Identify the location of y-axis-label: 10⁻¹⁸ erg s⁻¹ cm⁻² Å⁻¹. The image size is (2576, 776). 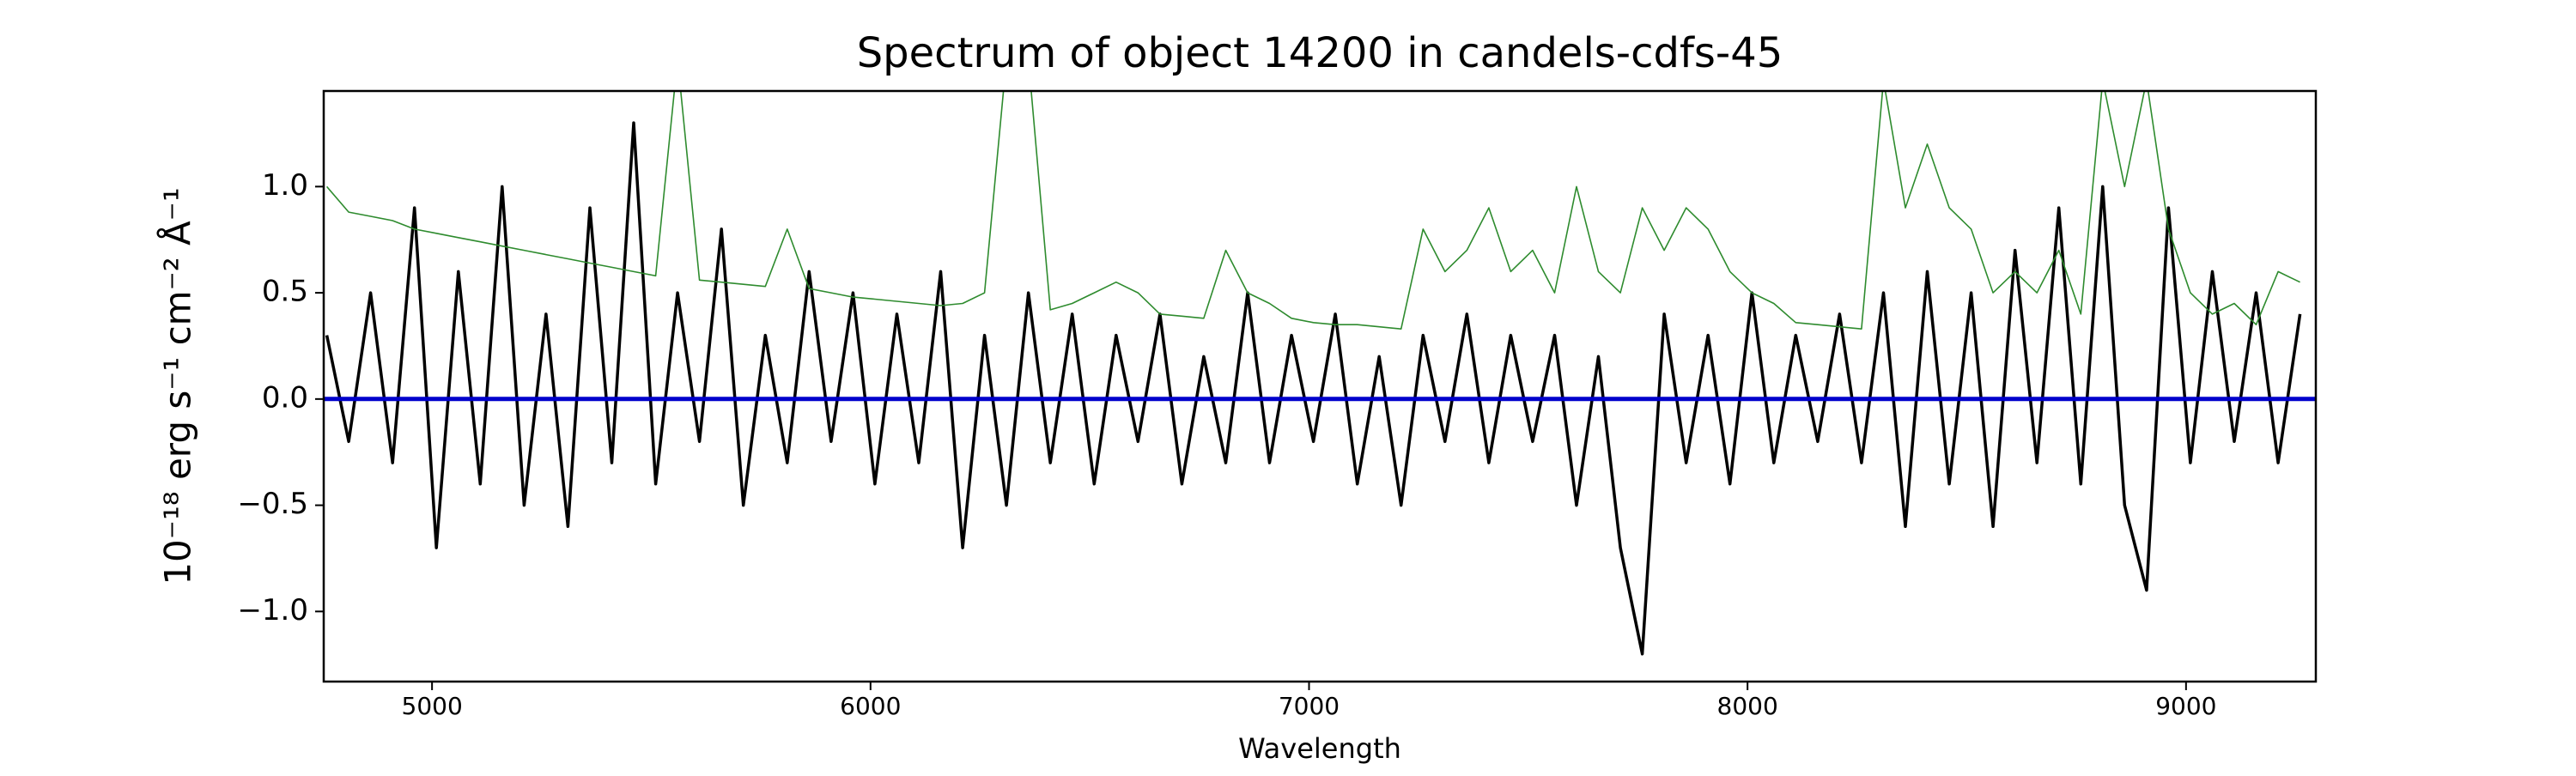
(177, 386).